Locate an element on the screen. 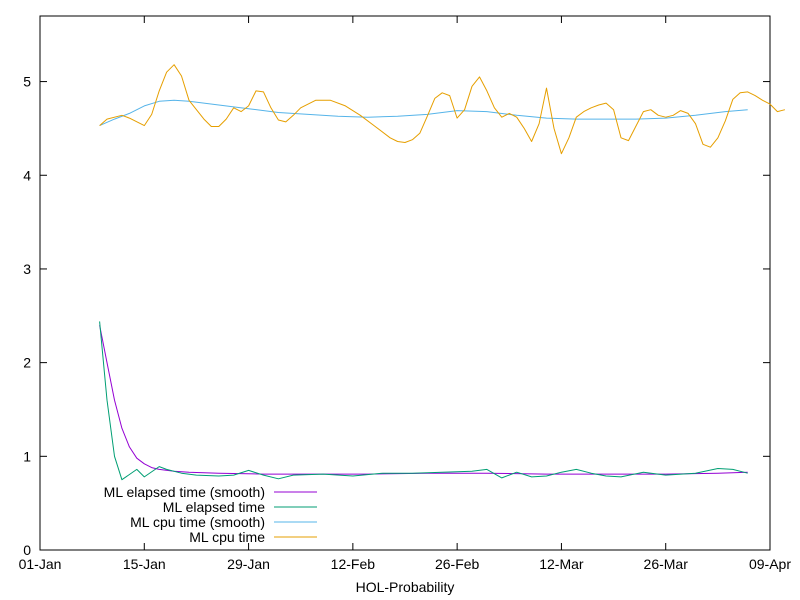 This screenshot has height=600, width=800. x-tick-label: 26-Mar is located at coordinates (666, 564).